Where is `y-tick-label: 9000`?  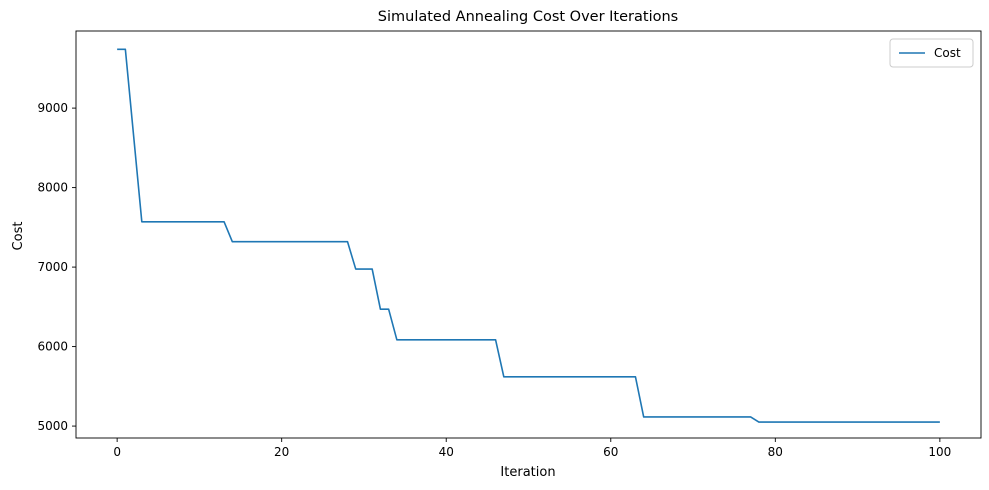 y-tick-label: 9000 is located at coordinates (52, 108).